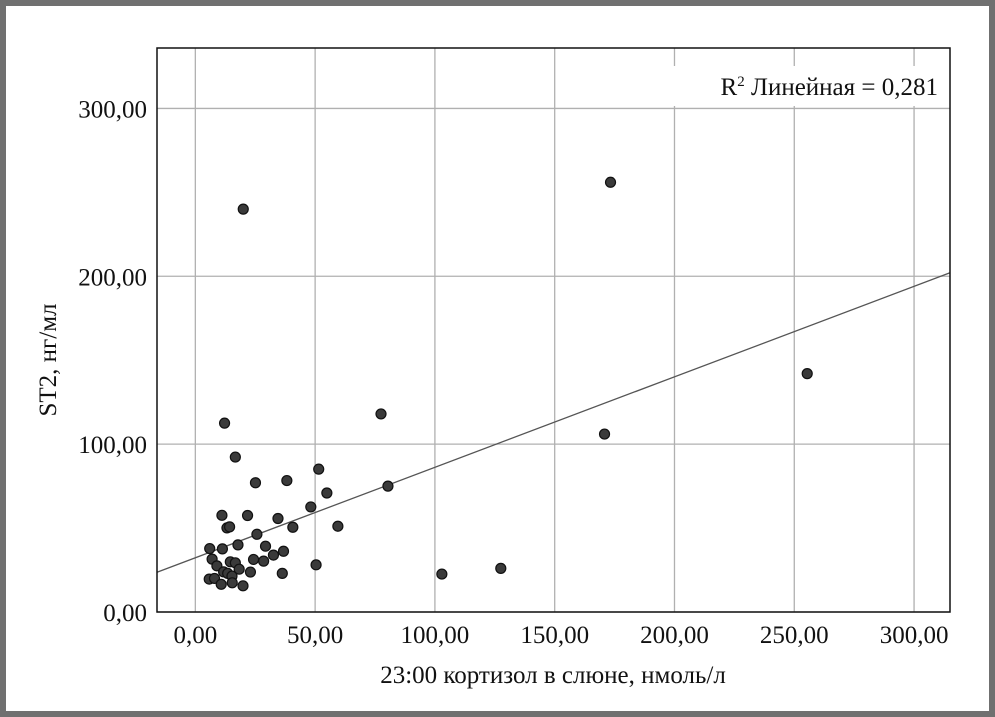 This screenshot has width=995, height=717. Describe the element at coordinates (48, 359) in the screenshot. I see `y-axis-label: ST2, нг/мл` at that location.